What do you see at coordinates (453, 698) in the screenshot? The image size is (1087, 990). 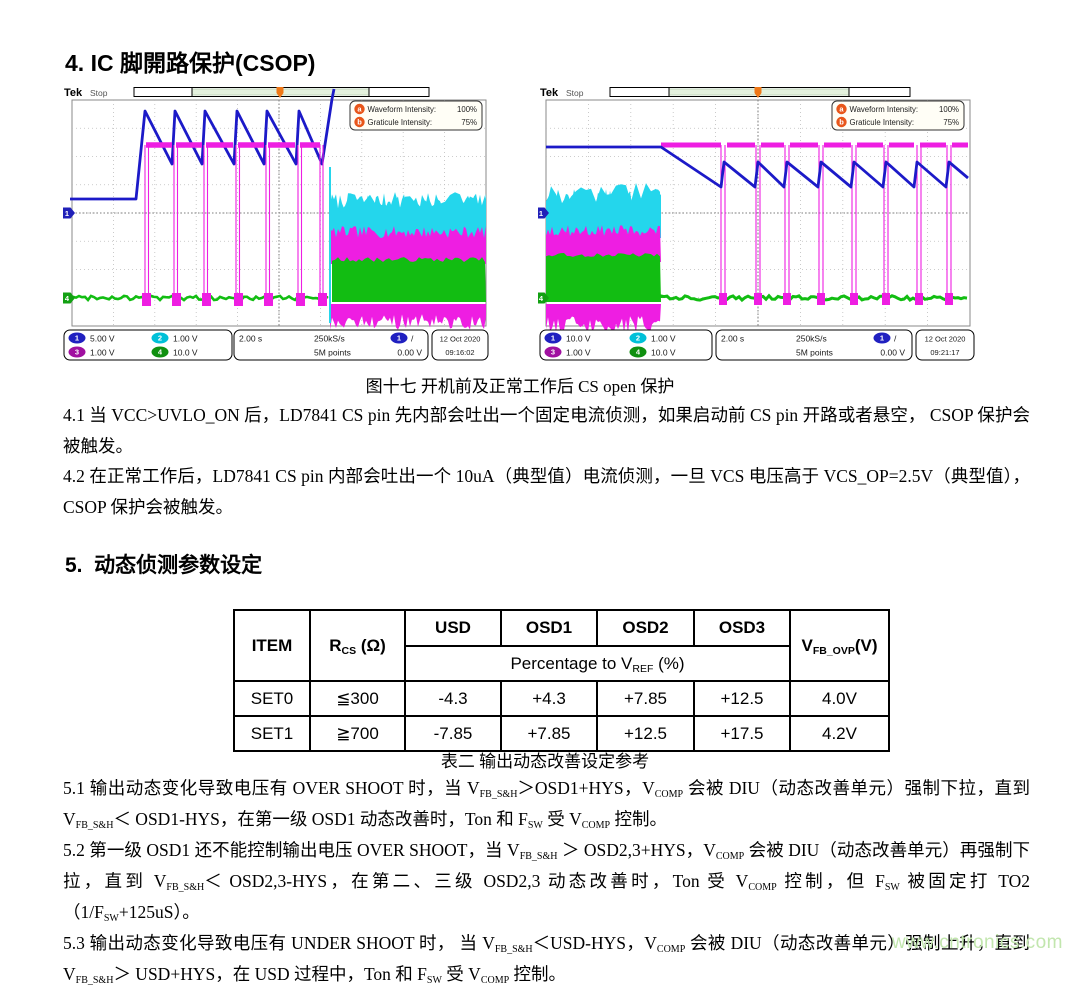 I see `cell-usd: -4.3` at bounding box center [453, 698].